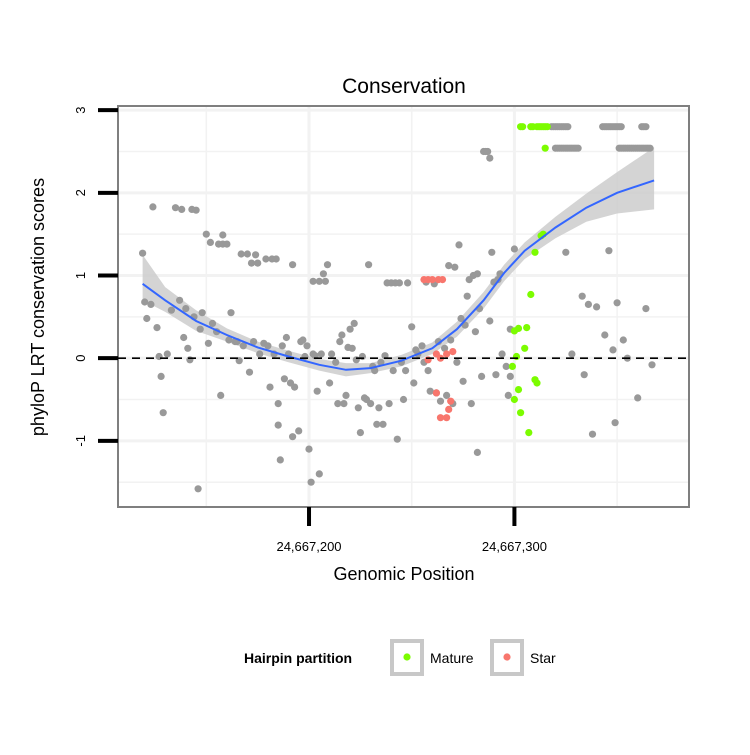 This screenshot has width=750, height=755. Describe the element at coordinates (80, 110) in the screenshot. I see `y-tick-label: 3` at that location.